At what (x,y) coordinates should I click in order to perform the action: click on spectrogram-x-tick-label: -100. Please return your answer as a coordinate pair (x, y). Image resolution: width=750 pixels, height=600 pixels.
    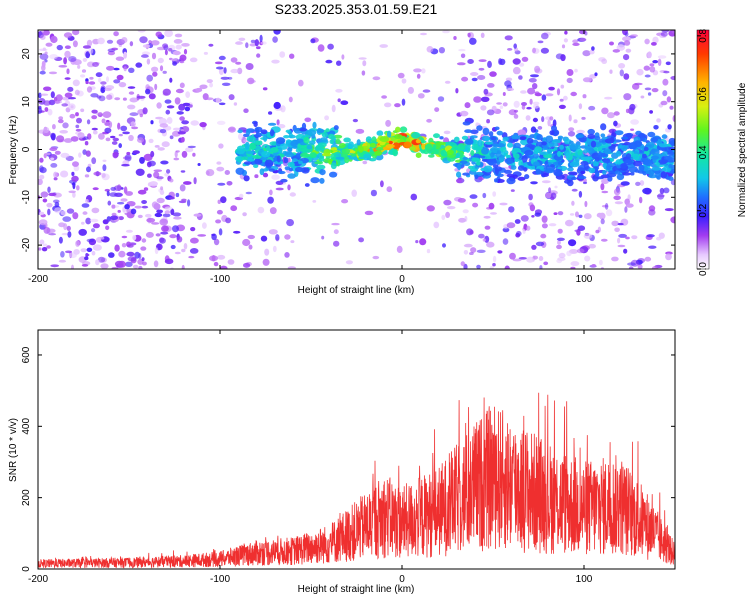
    Looking at the image, I should click on (220, 279).